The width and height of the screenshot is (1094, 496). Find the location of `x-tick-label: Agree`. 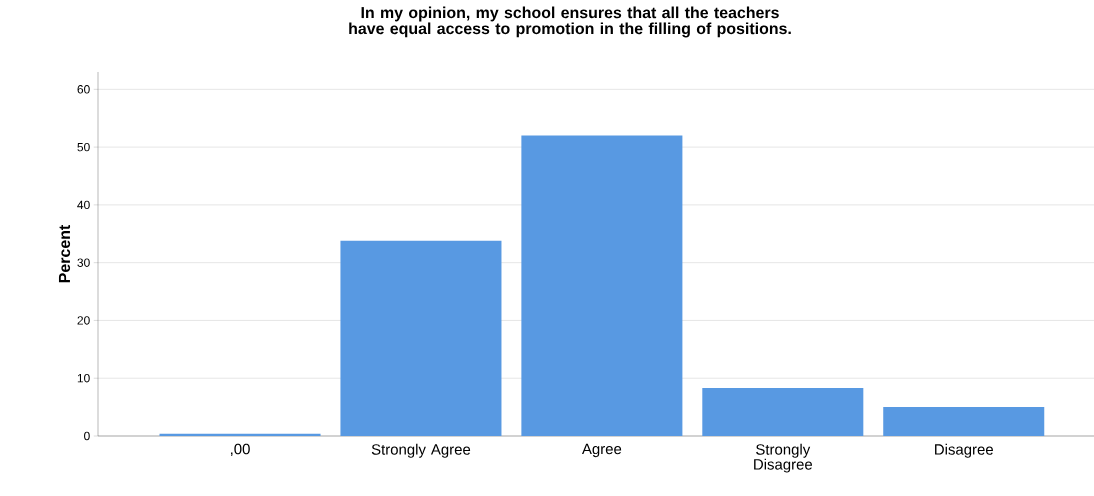

x-tick-label: Agree is located at coordinates (601, 450).